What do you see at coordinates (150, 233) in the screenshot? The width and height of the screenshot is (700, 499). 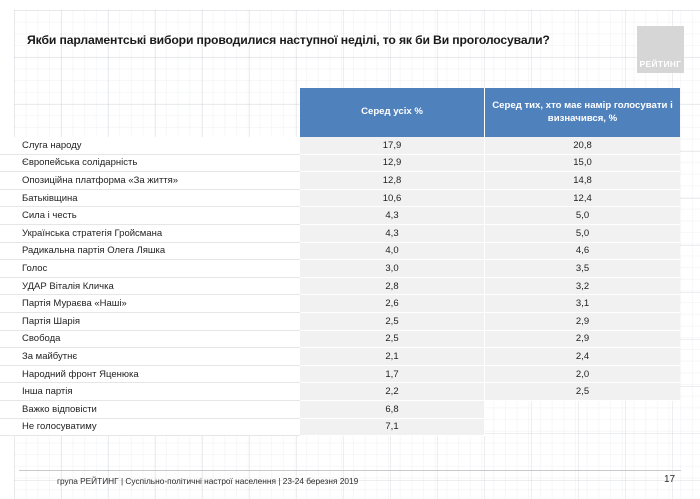 I see `cell-party-name: Українська стратегія Гройсмана` at bounding box center [150, 233].